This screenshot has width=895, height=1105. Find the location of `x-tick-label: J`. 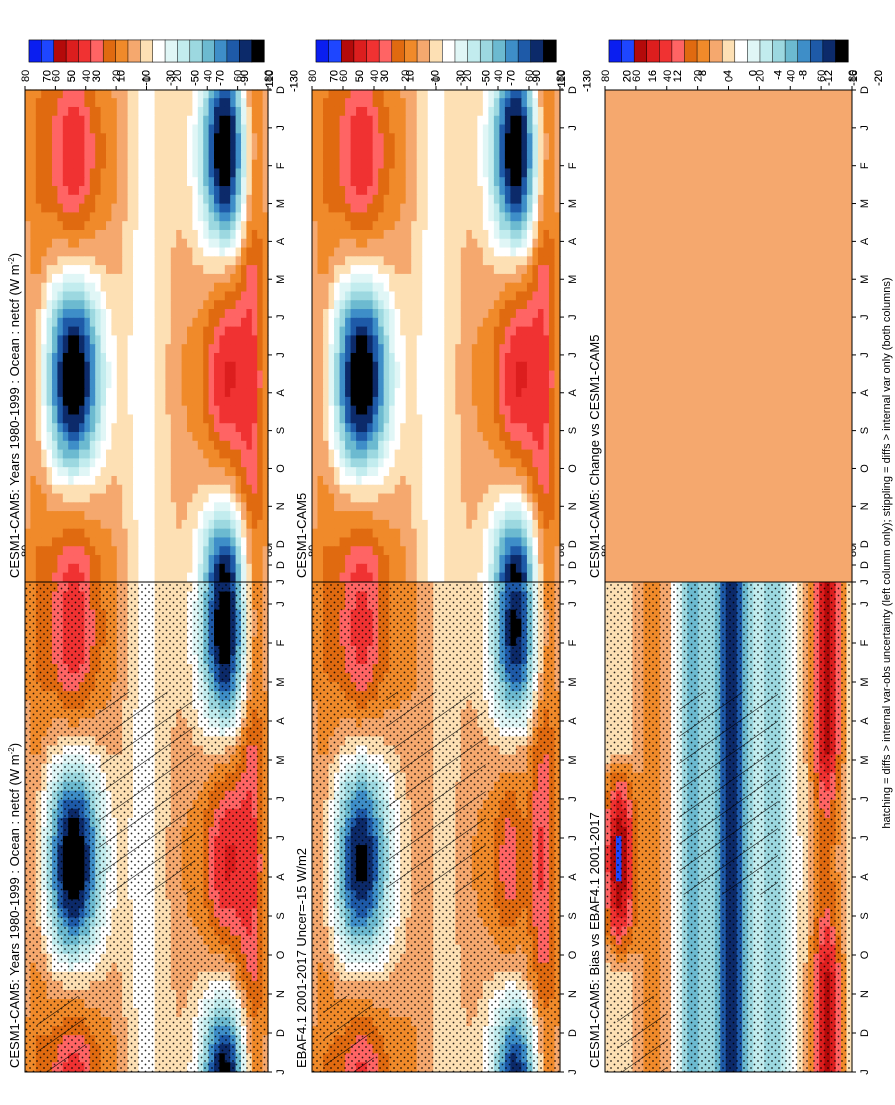

x-tick-label: J is located at coordinates (281, 604).